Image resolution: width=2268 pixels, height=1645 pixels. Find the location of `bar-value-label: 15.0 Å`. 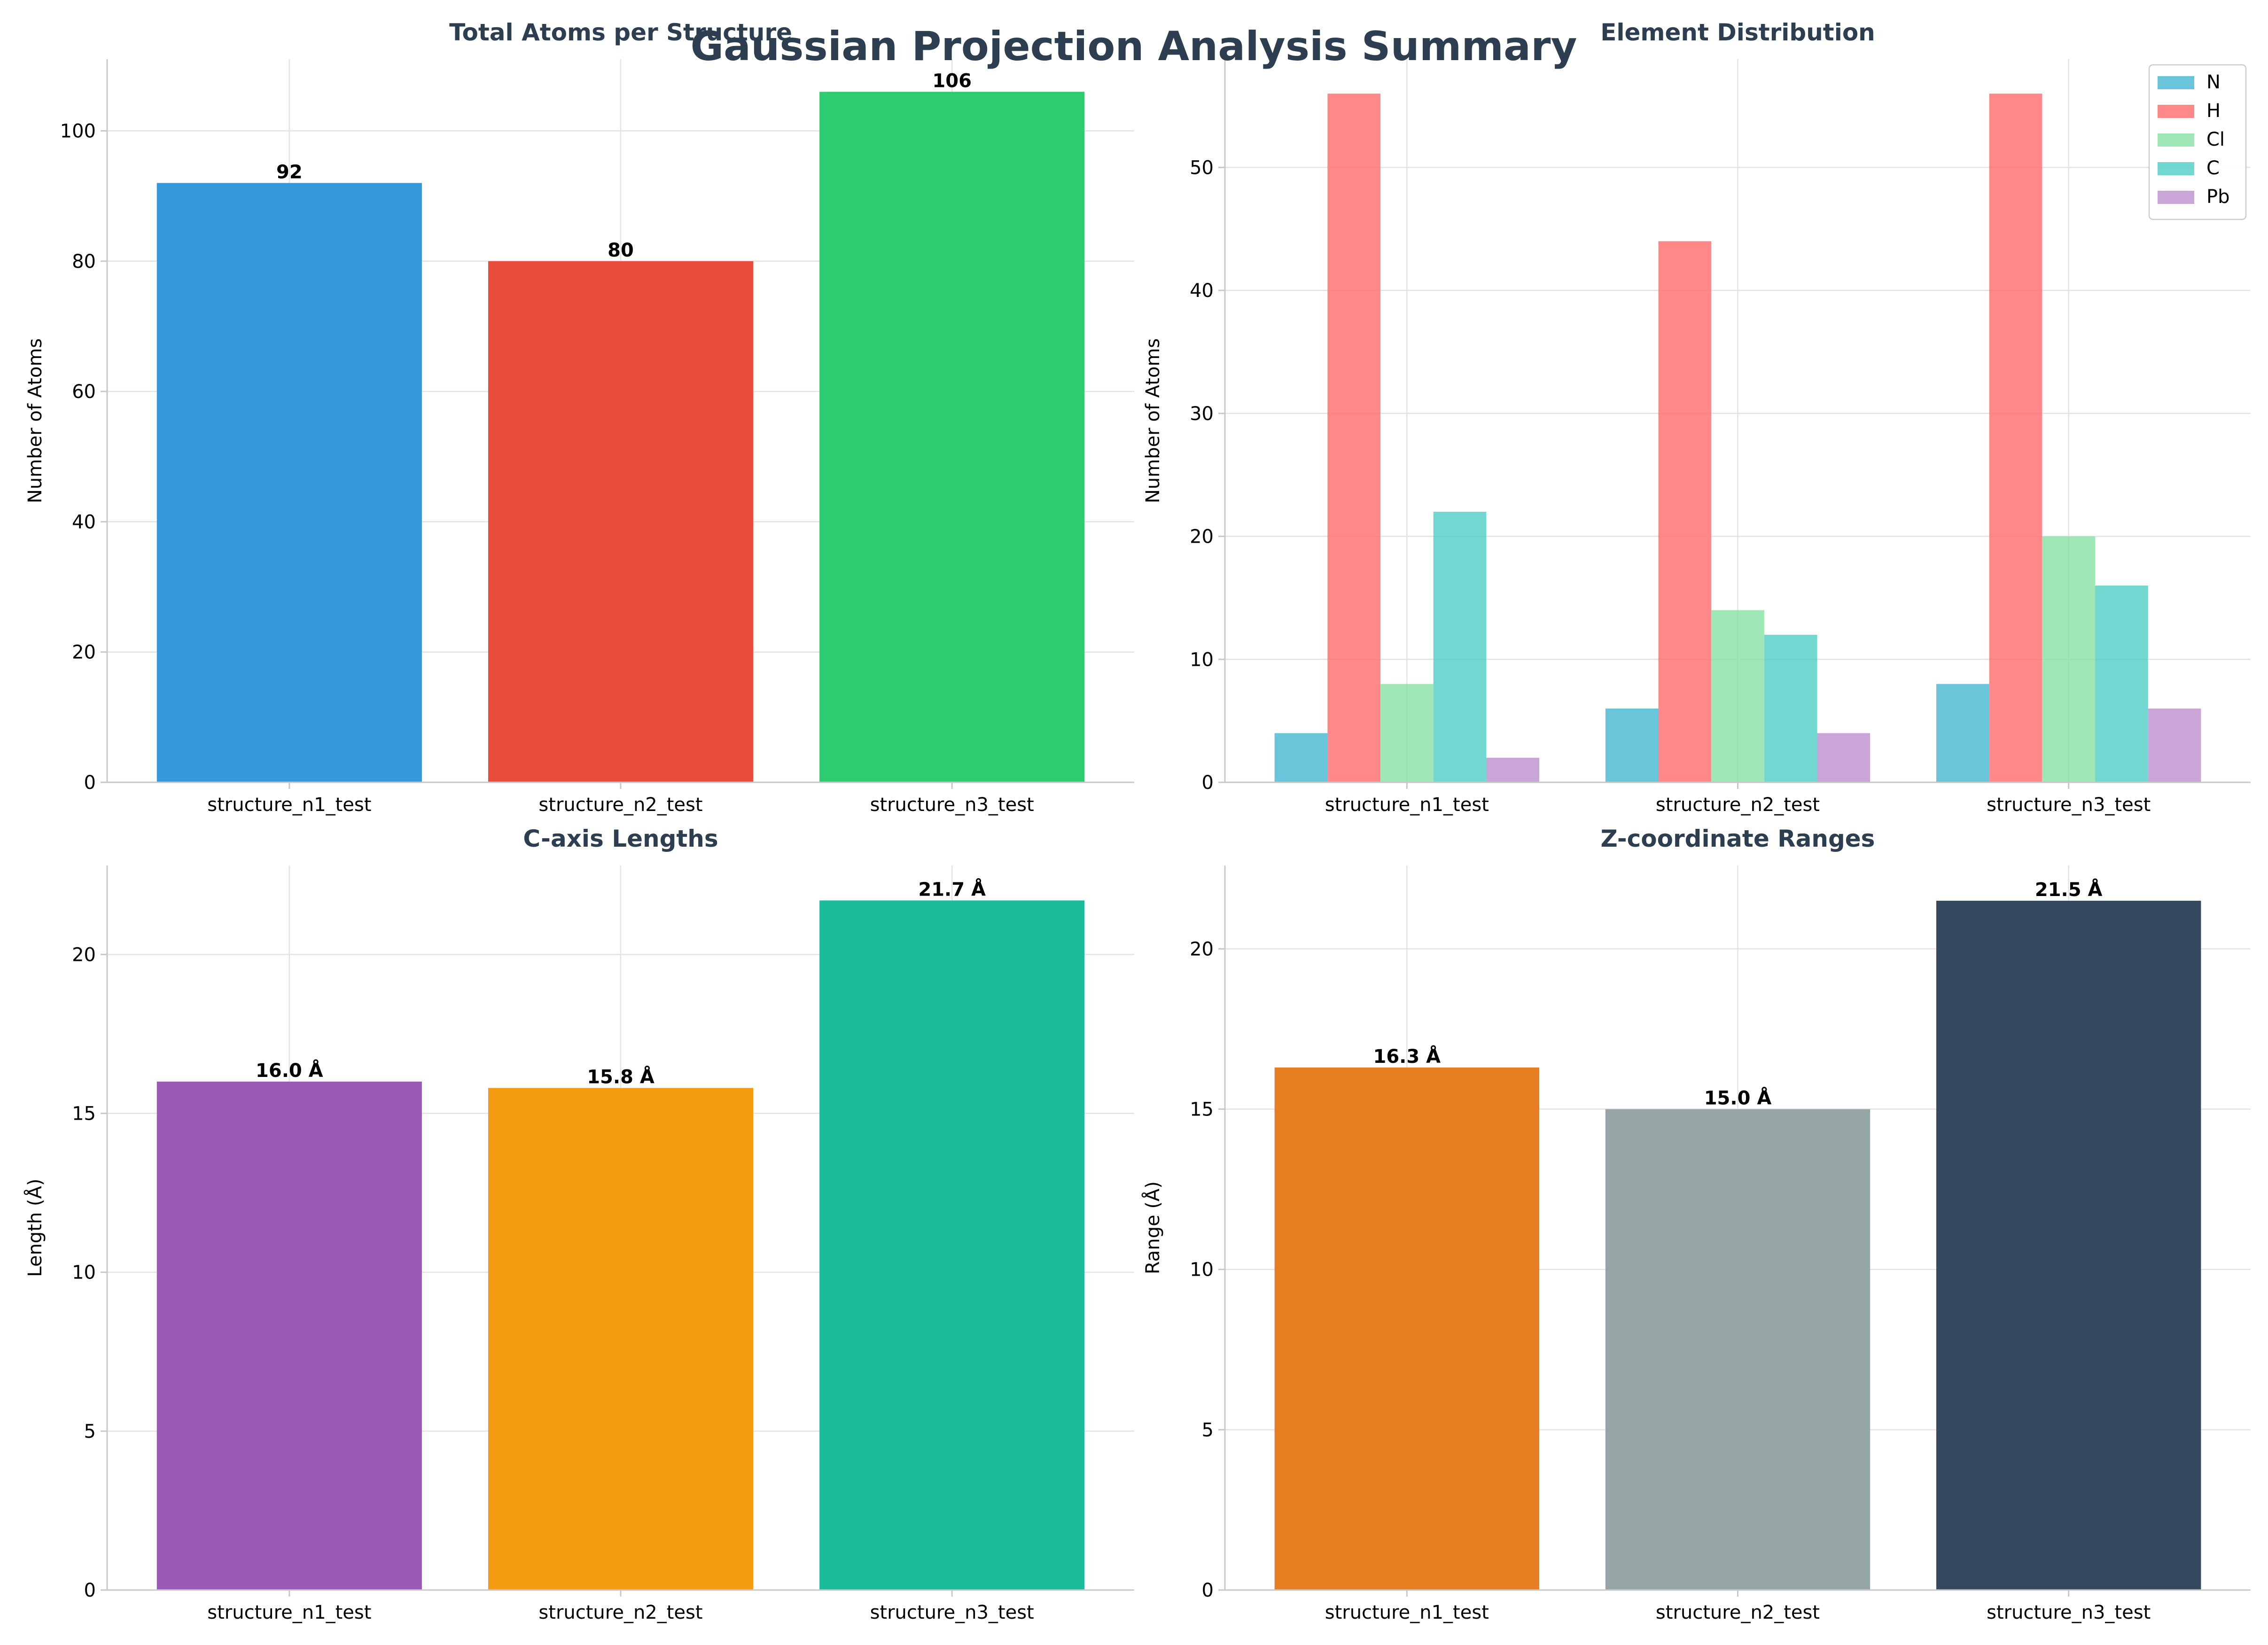

bar-value-label: 15.0 Å is located at coordinates (1738, 1097).